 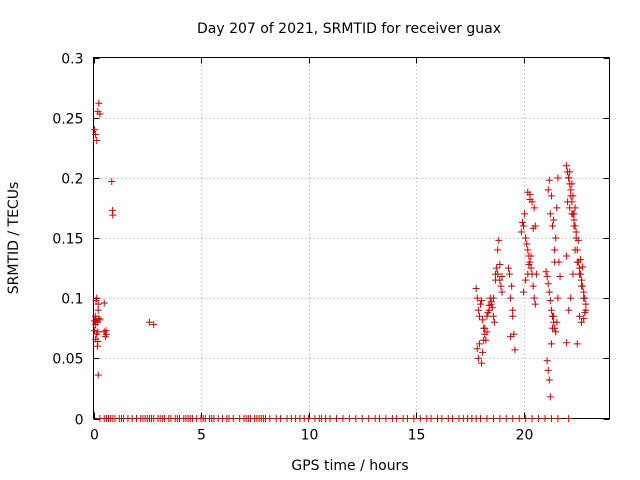 What do you see at coordinates (67, 240) in the screenshot?
I see `y-tick-label: 0.15` at bounding box center [67, 240].